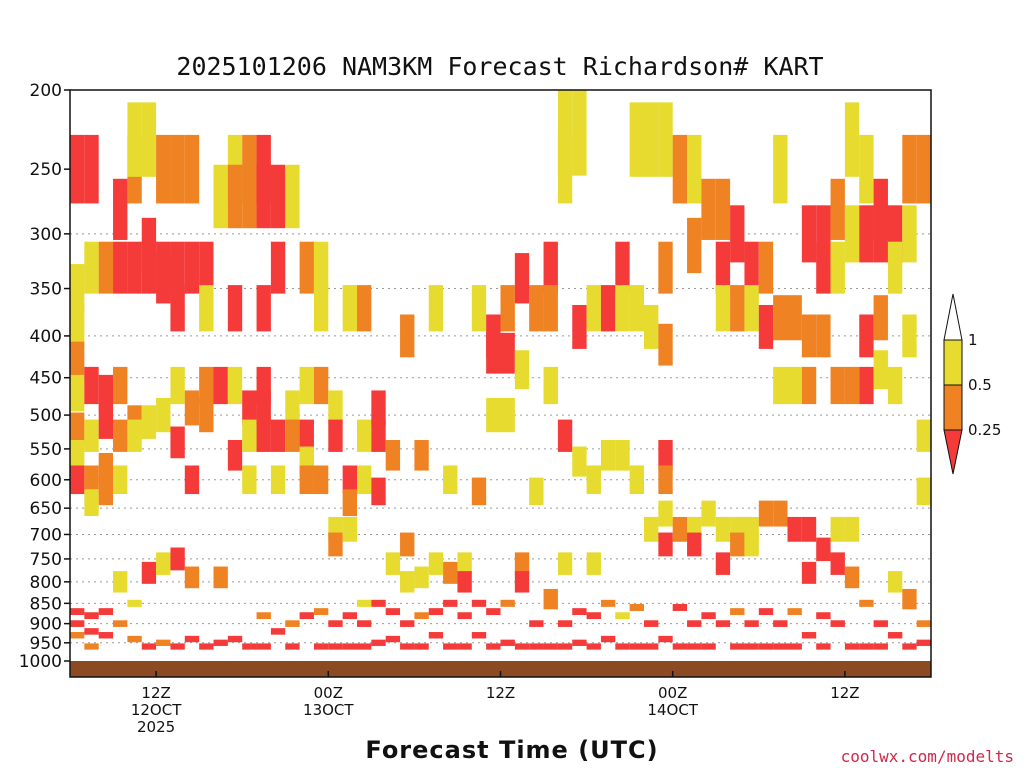  I want to click on y-tick-label: 1000, so click(40, 662).